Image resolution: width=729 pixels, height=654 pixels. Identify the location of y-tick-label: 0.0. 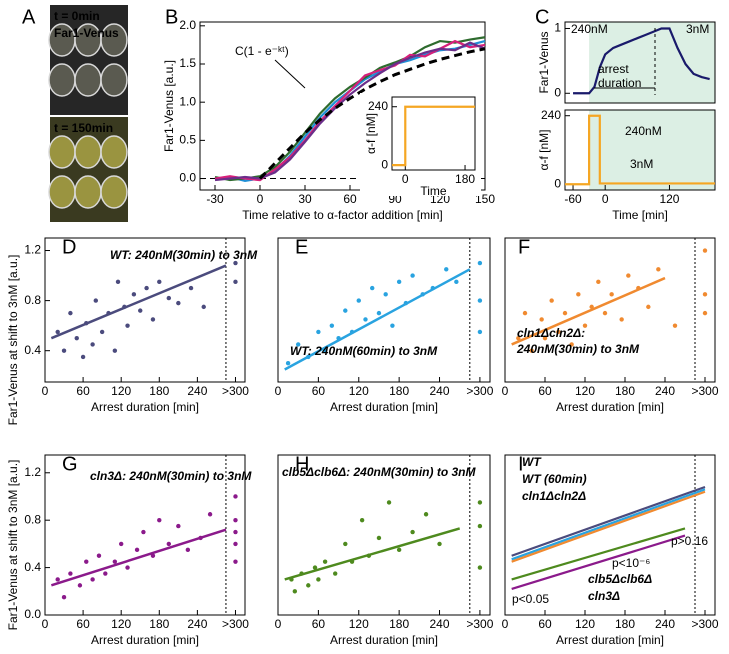
(187, 178).